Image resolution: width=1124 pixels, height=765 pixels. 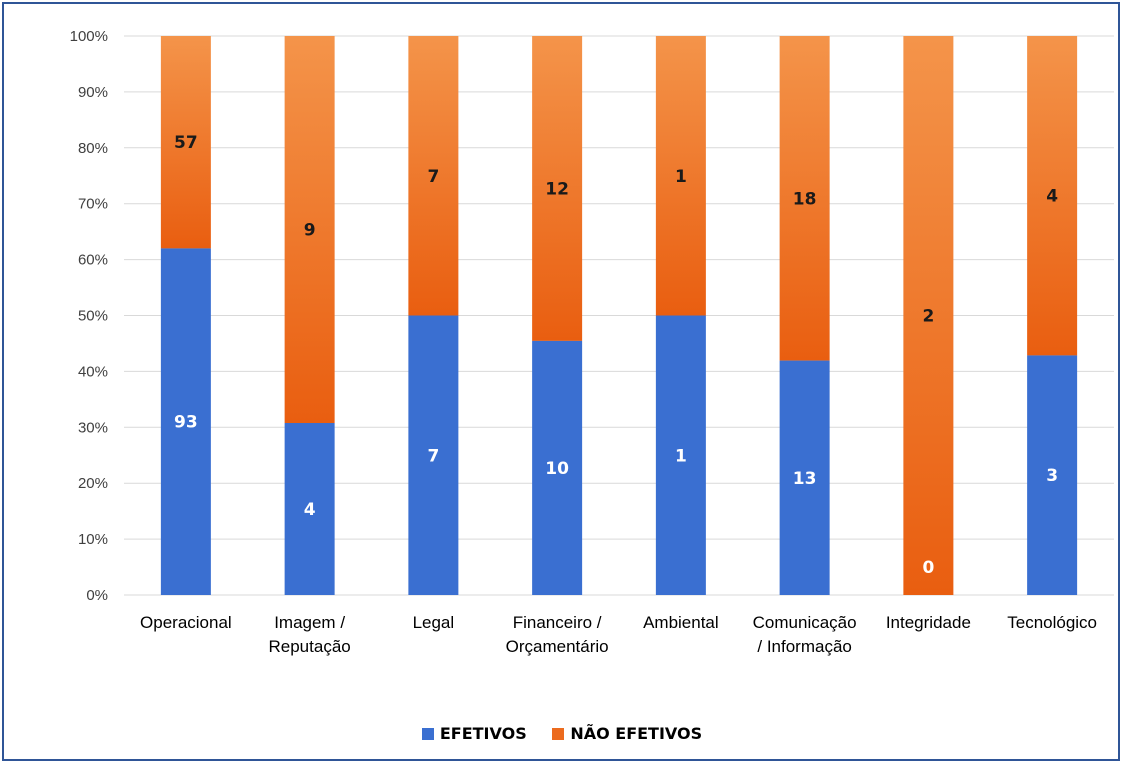 What do you see at coordinates (427, 733) in the screenshot?
I see `legend-swatch-efetivos` at bounding box center [427, 733].